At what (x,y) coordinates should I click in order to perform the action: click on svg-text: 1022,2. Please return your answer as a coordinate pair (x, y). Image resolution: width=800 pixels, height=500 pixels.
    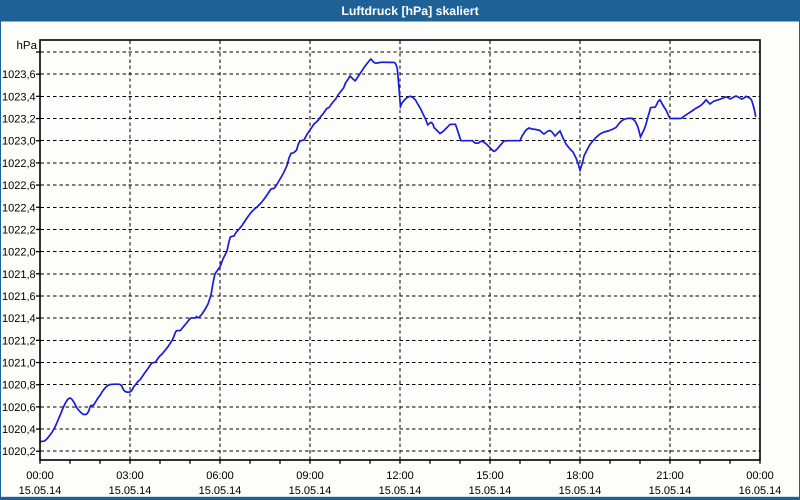
    Looking at the image, I should click on (19, 230).